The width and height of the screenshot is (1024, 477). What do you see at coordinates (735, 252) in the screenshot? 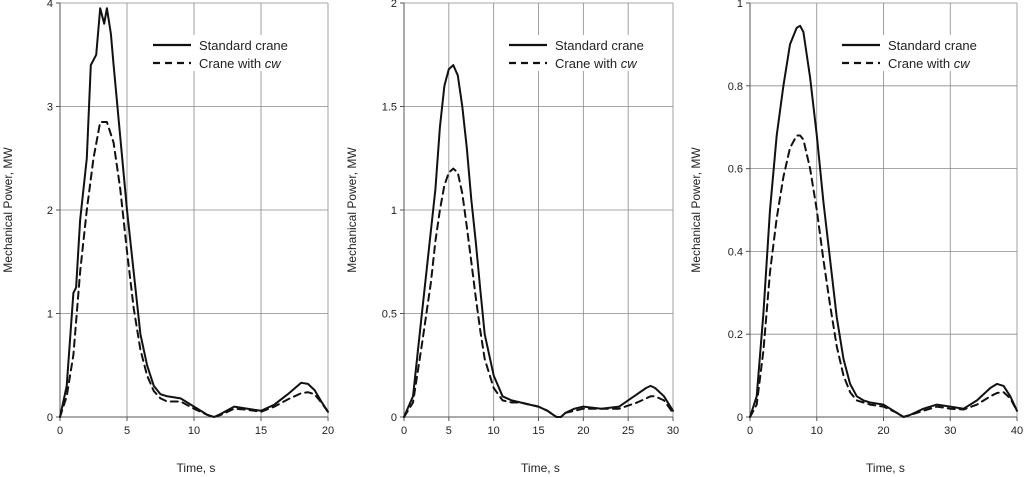
I see `y-tick-label: 0.4` at bounding box center [735, 252].